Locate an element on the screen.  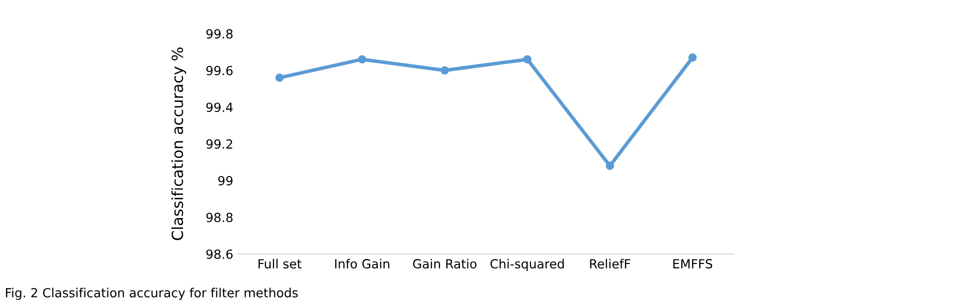
x-tick-label: ReliefF is located at coordinates (610, 263).